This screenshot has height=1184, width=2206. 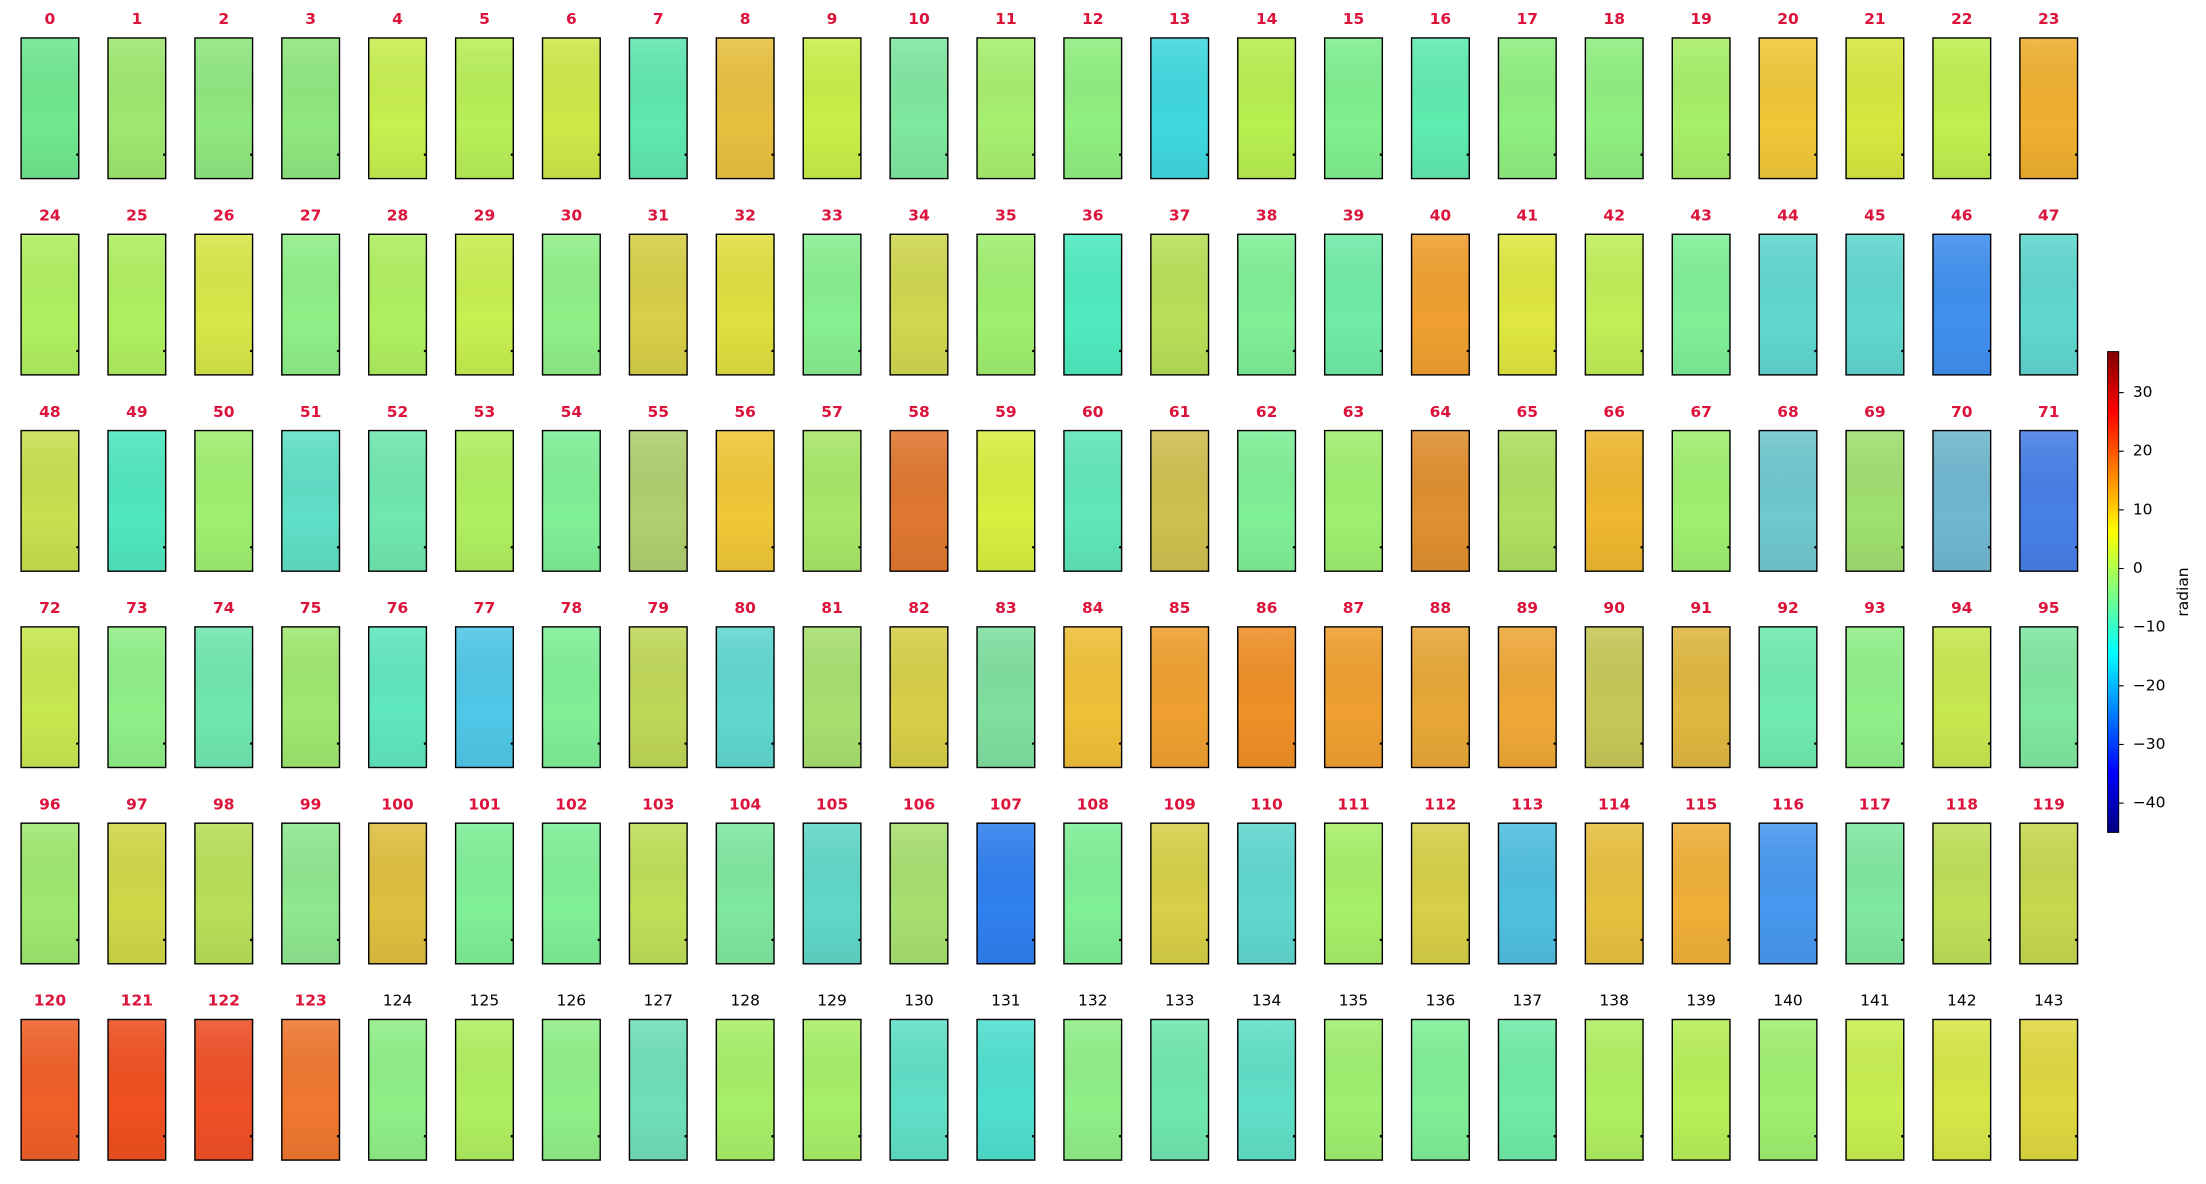 What do you see at coordinates (1093, 804) in the screenshot?
I see `panel-title: 108` at bounding box center [1093, 804].